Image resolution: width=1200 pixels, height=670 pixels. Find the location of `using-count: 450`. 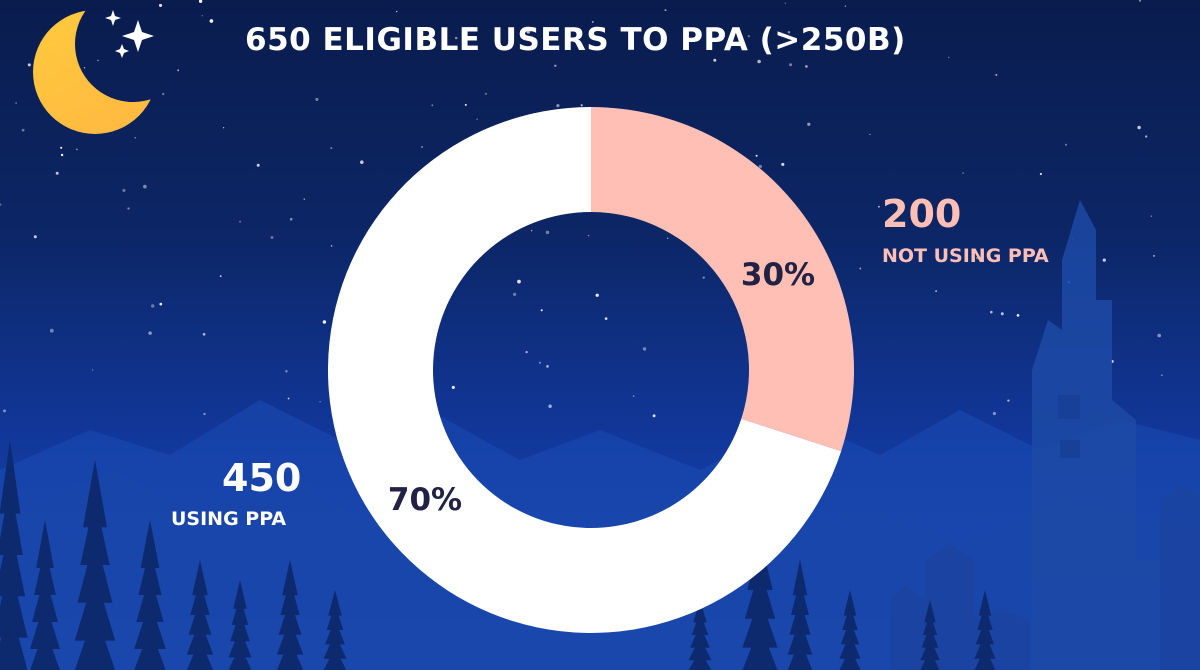

using-count: 450 is located at coordinates (262, 478).